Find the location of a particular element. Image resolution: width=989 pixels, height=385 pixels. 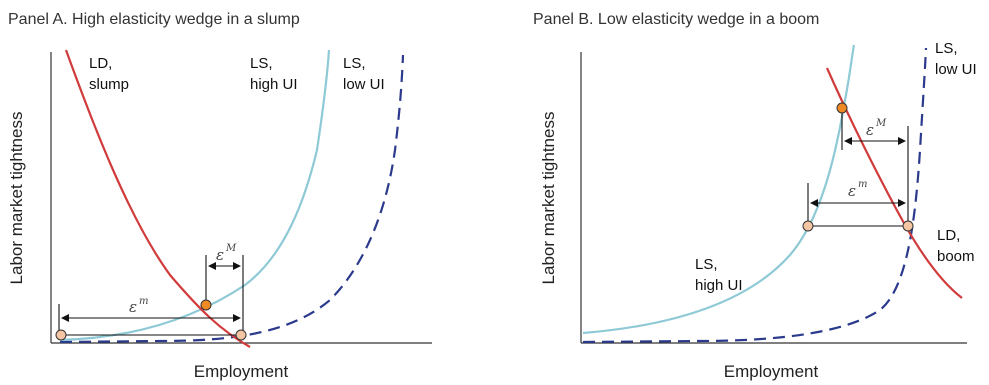

panel-a-ls-low-label-line1: LS, is located at coordinates (354, 63).